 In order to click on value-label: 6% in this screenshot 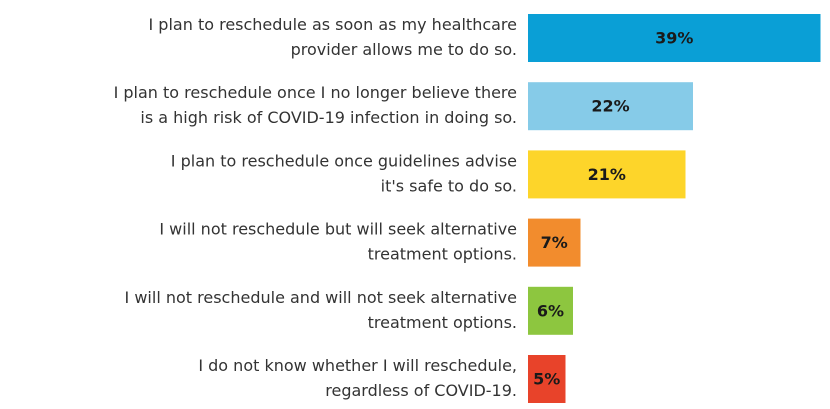, I will do `click(550, 310)`.